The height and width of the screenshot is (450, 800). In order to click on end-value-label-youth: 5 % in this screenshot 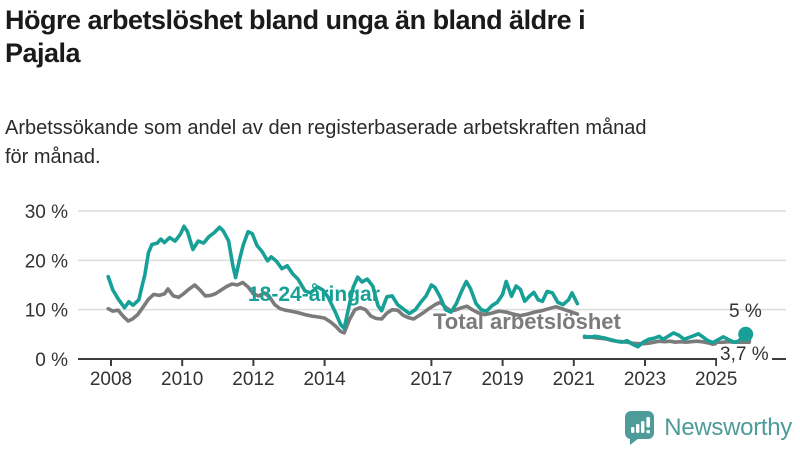, I will do `click(745, 311)`.